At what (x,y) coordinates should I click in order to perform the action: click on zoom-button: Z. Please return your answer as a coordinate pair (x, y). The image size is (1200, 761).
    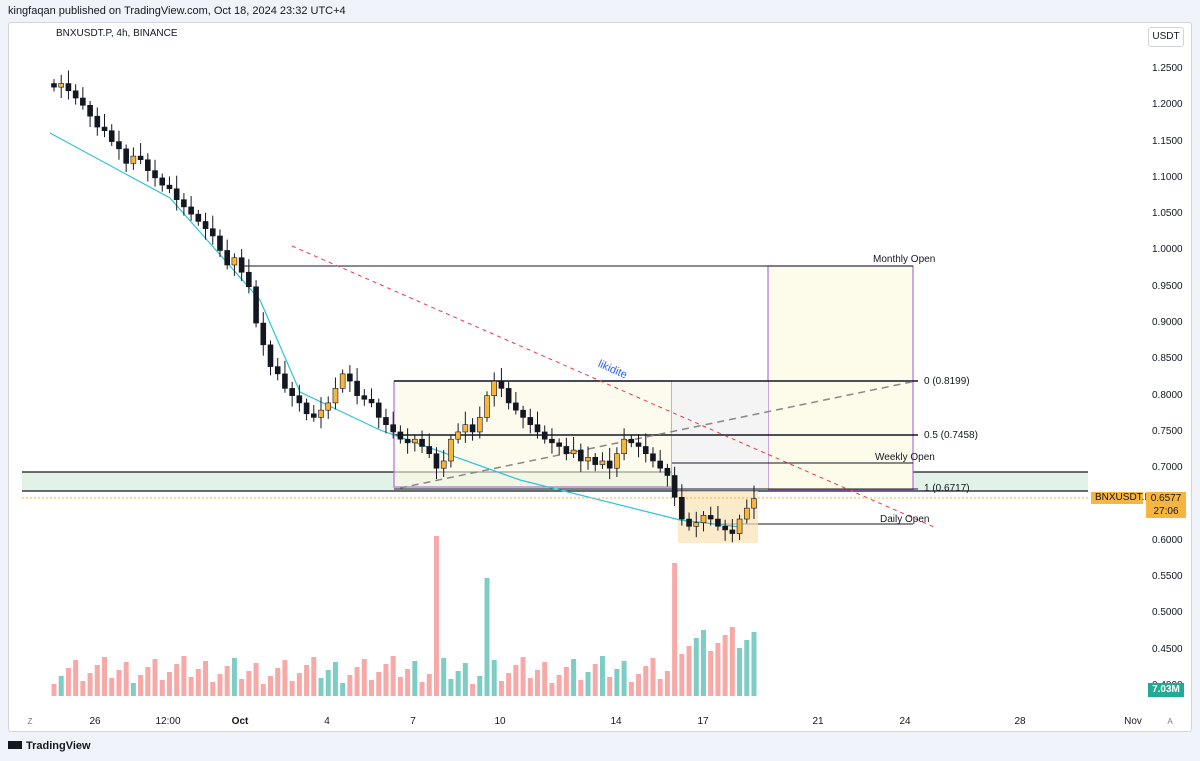
    Looking at the image, I should click on (30, 721).